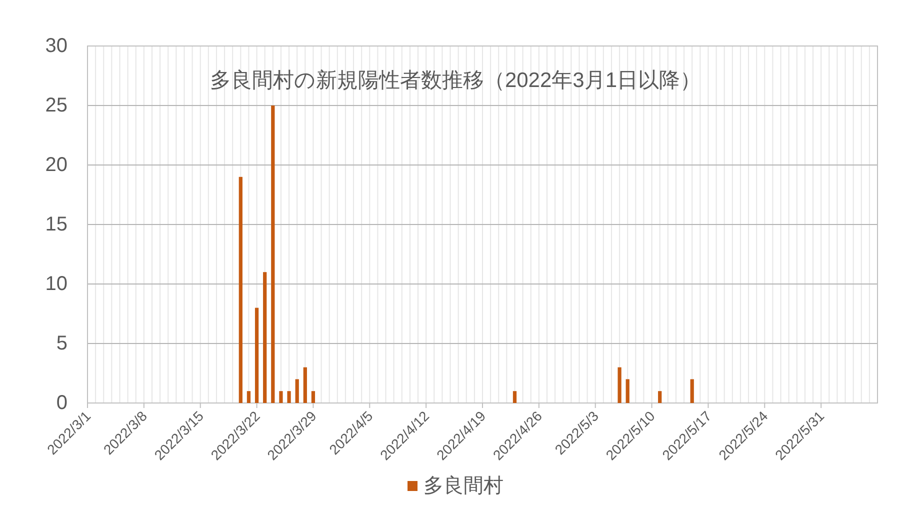 The width and height of the screenshot is (911, 524). Describe the element at coordinates (56, 105) in the screenshot. I see `y-tick-label: 25` at that location.